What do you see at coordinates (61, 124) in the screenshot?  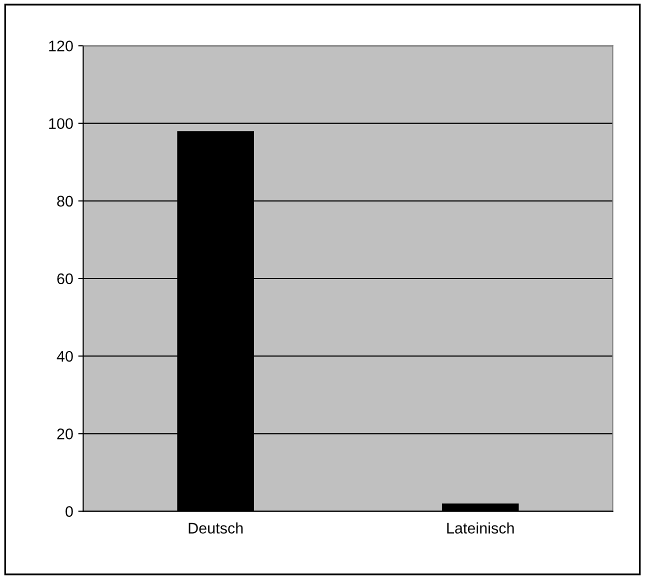 I see `y-tick-label: 100` at bounding box center [61, 124].